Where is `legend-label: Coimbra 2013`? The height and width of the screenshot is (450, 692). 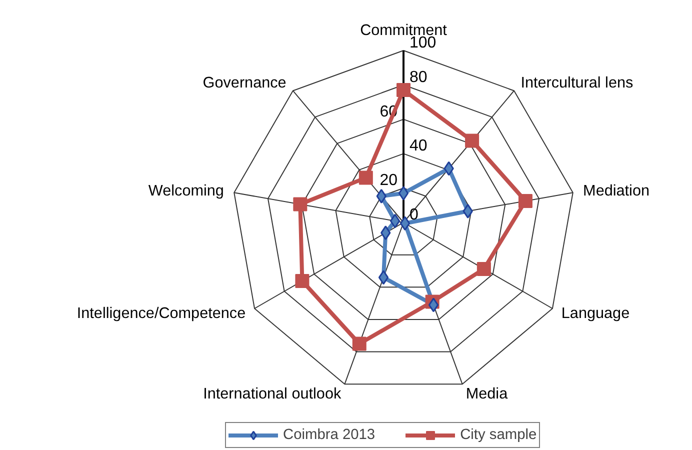 legend-label: Coimbra 2013 is located at coordinates (329, 435).